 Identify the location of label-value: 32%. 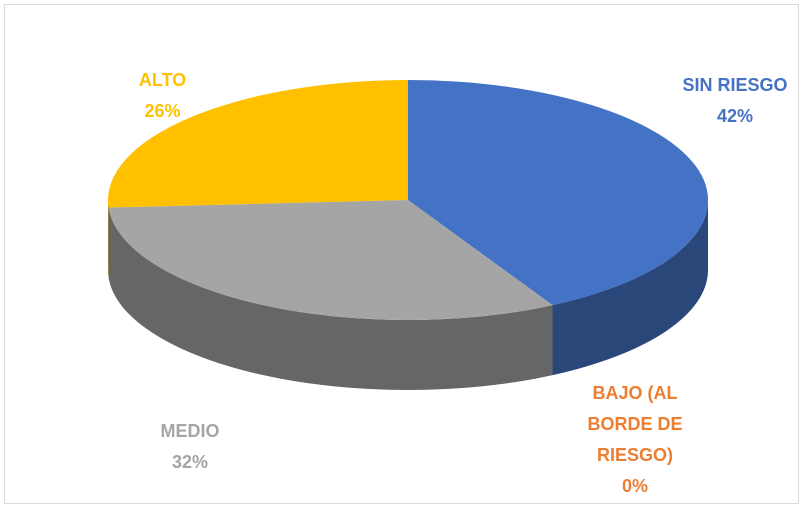
(190, 462).